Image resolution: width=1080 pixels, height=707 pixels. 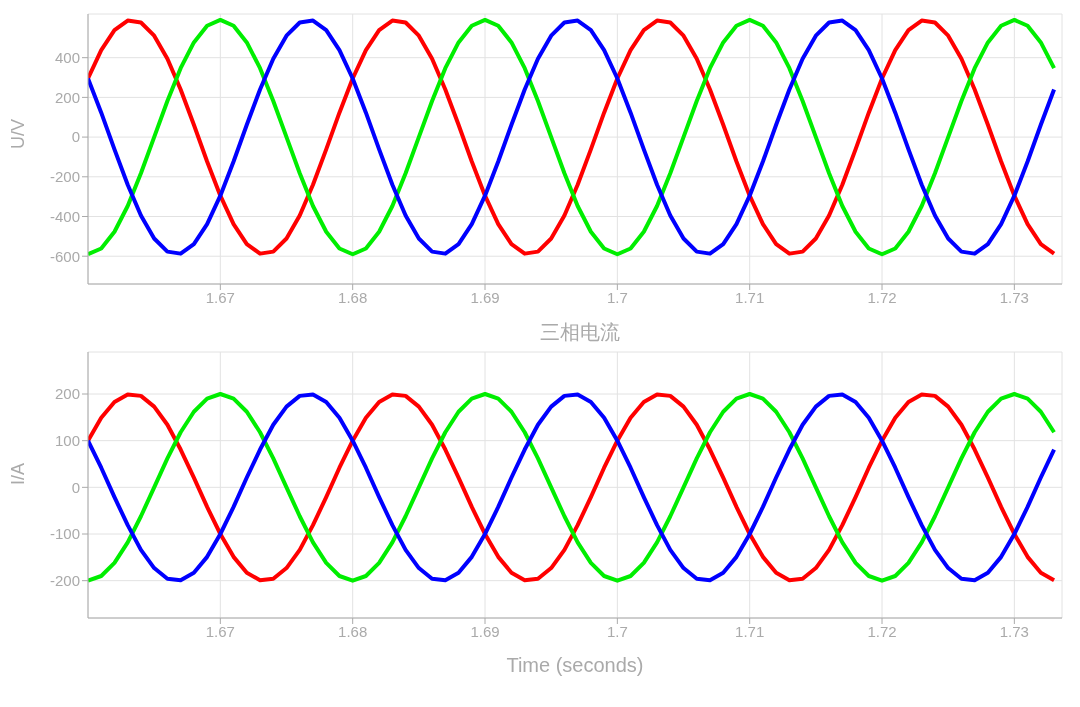 What do you see at coordinates (67, 57) in the screenshot?
I see `y-tick-label: 400` at bounding box center [67, 57].